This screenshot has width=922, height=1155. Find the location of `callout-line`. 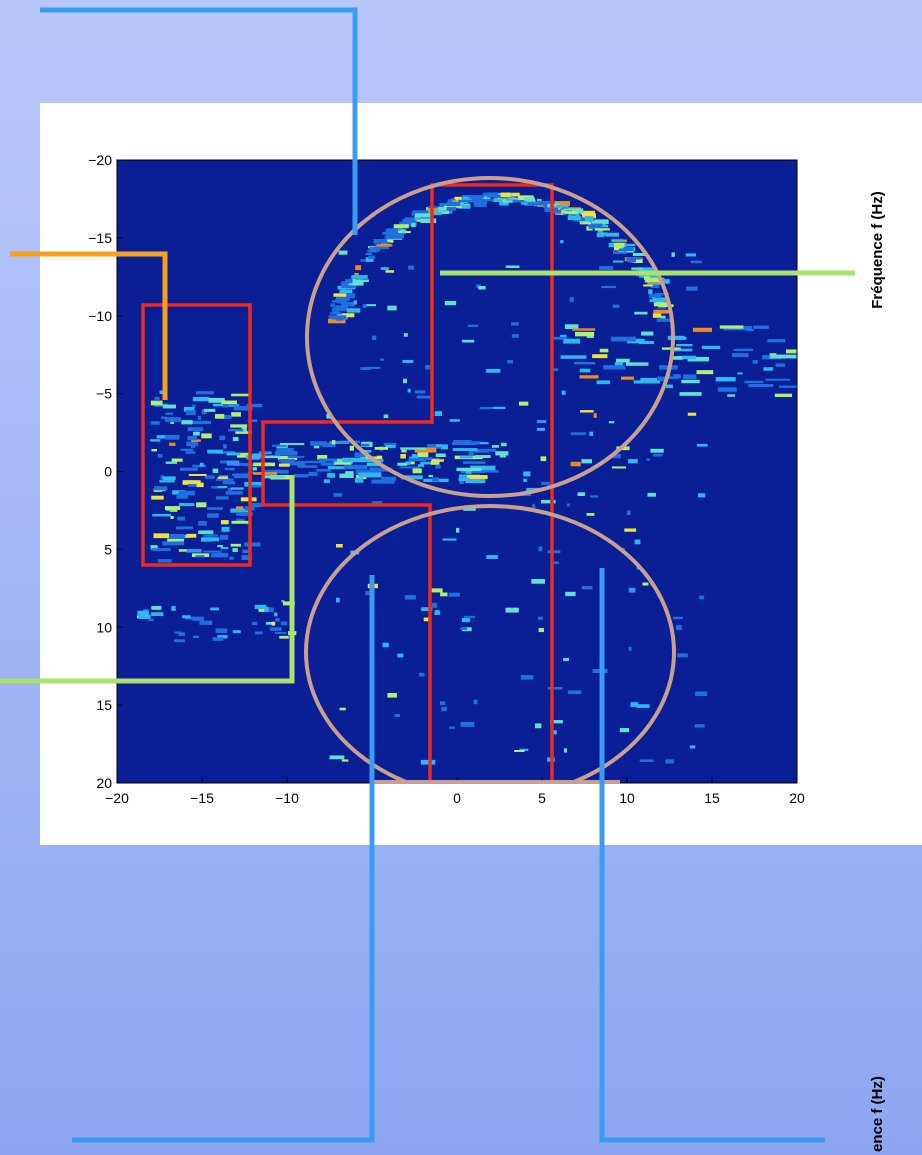

callout-line is located at coordinates (147, 579).